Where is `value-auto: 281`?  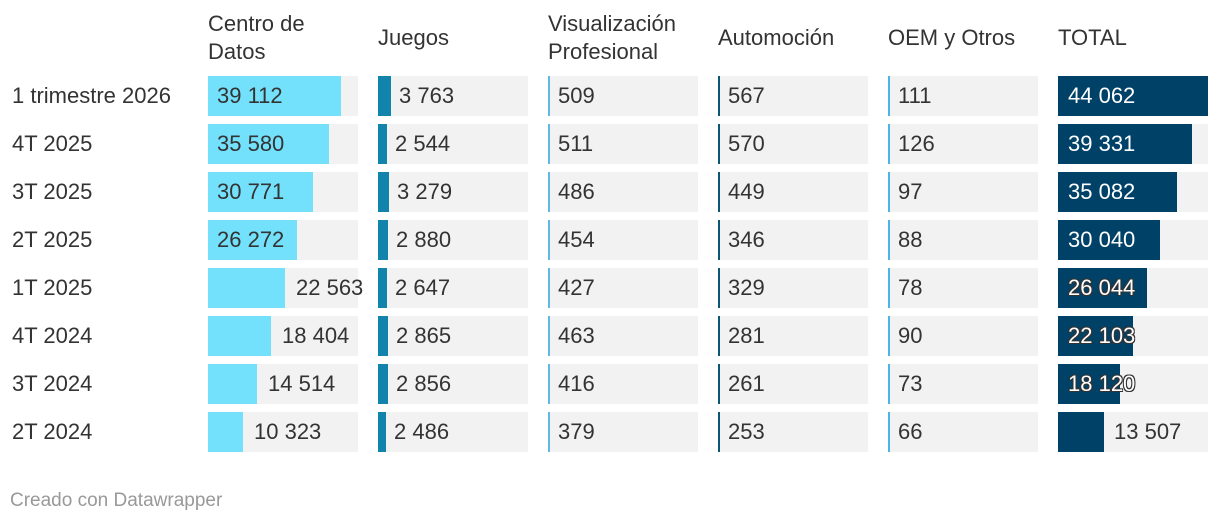 value-auto: 281 is located at coordinates (746, 335).